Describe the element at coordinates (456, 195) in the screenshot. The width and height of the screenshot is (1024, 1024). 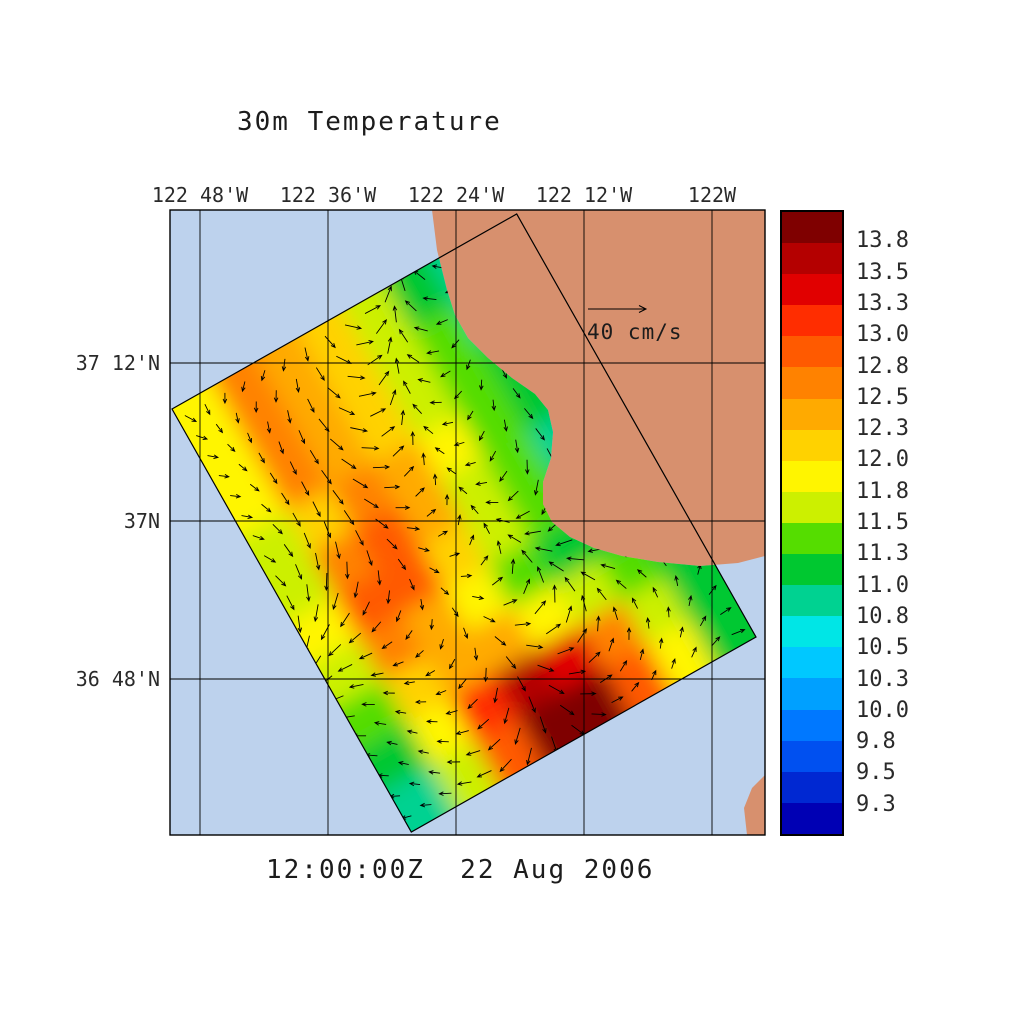
I see `longitude-tick-label: 122 24'W` at that location.